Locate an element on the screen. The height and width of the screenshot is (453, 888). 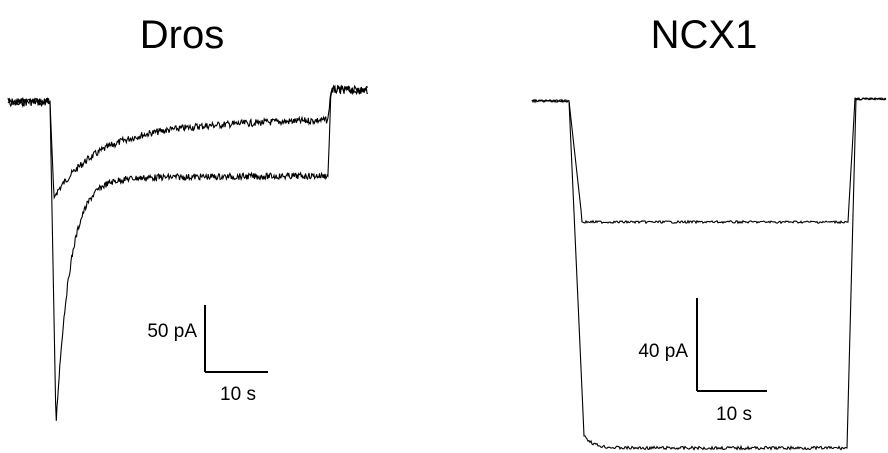
trace-ncx1-a is located at coordinates (709, 161).